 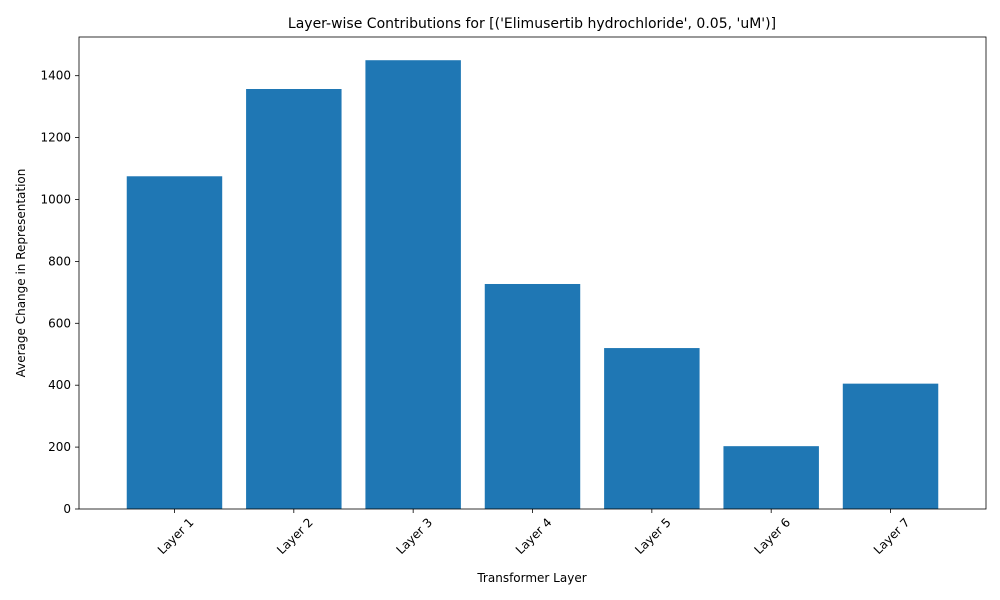 What do you see at coordinates (55, 199) in the screenshot?
I see `y-tick-label: 1000` at bounding box center [55, 199].